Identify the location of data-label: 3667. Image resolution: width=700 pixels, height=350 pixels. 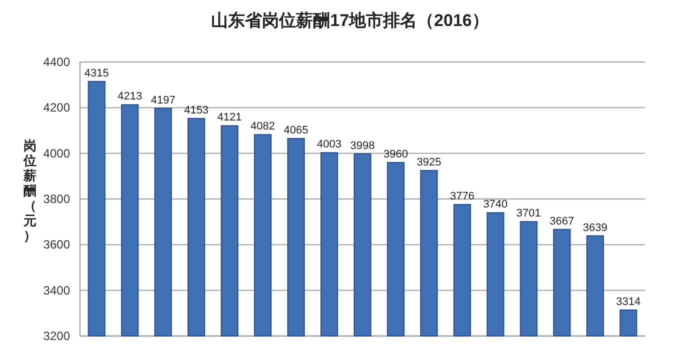
(562, 221).